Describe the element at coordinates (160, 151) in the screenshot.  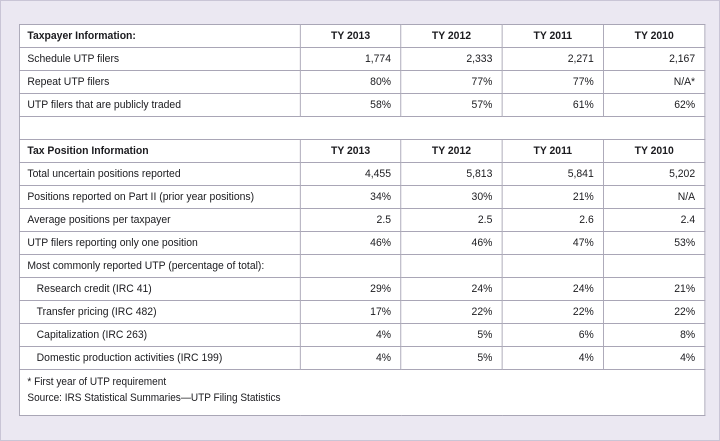
I see `tax-position-section-heading: Tax Position Information` at that location.